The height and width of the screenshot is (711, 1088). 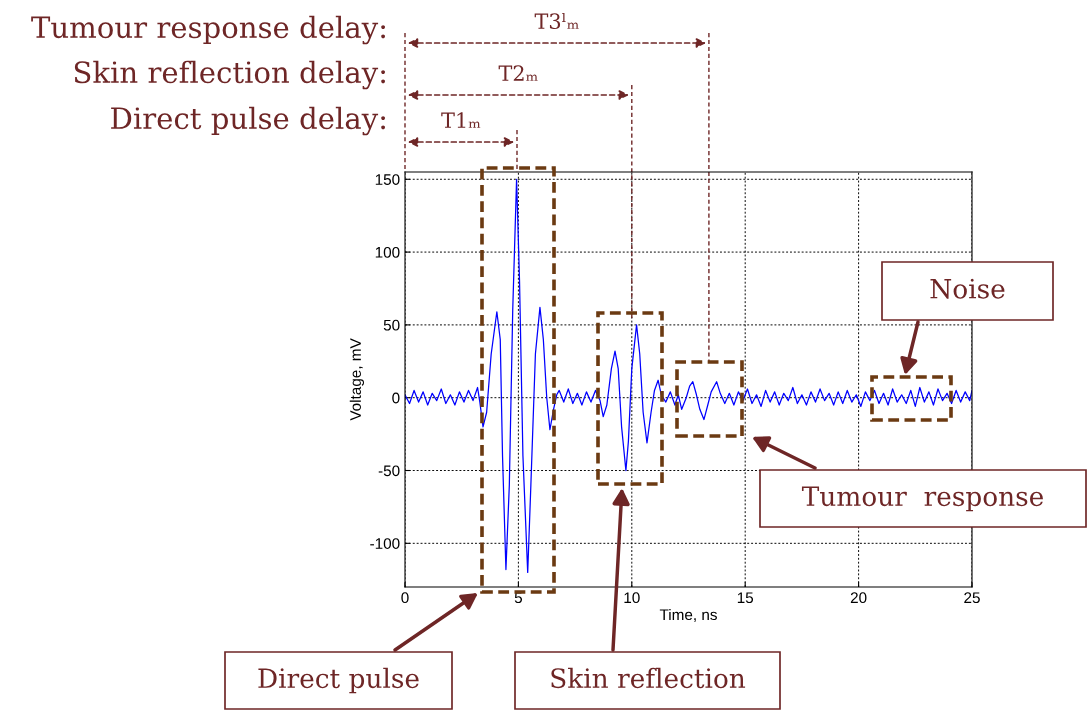 I want to click on text: Direct pulse, so click(x=338, y=680).